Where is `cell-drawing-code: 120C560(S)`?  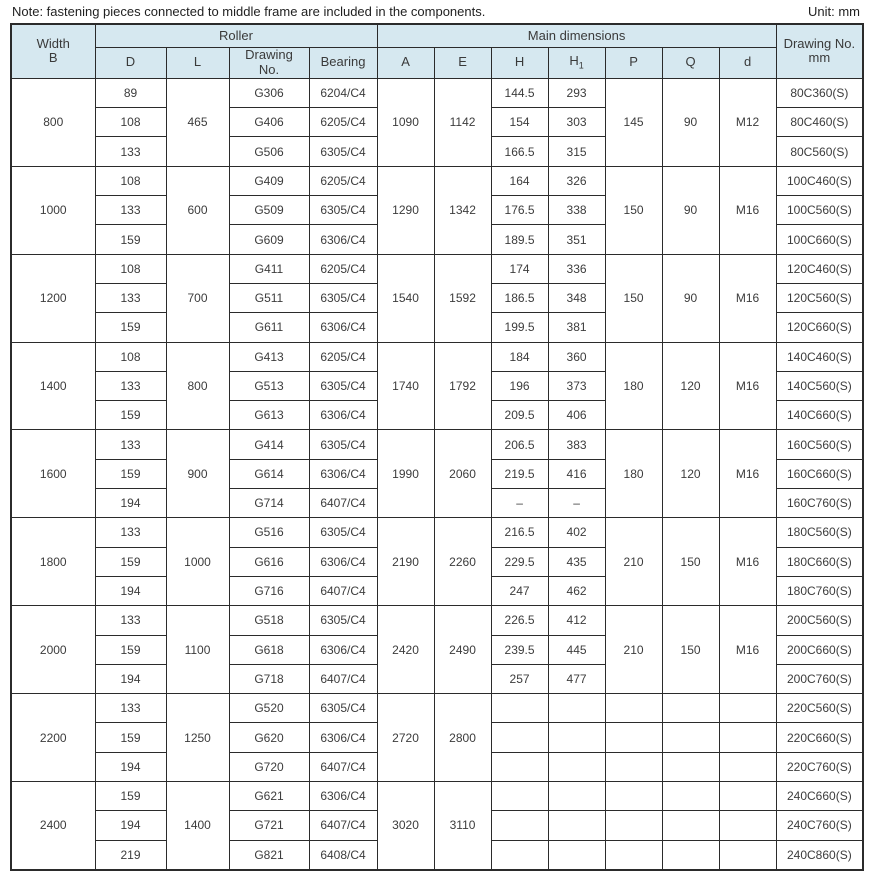 cell-drawing-code: 120C560(S) is located at coordinates (819, 298).